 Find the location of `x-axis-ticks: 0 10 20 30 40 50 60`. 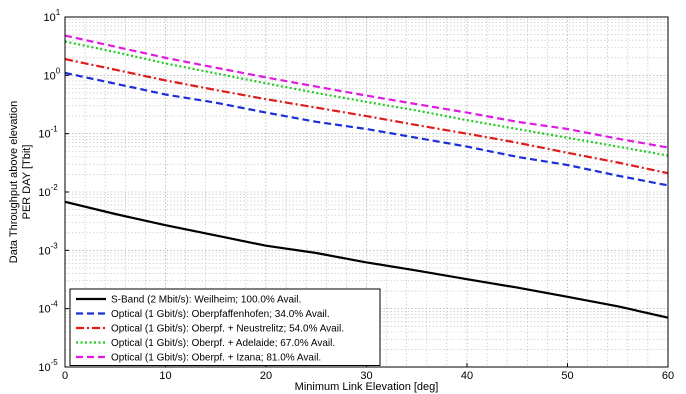

x-axis-ticks: 0 10 20 30 40 50 60 is located at coordinates (368, 372).